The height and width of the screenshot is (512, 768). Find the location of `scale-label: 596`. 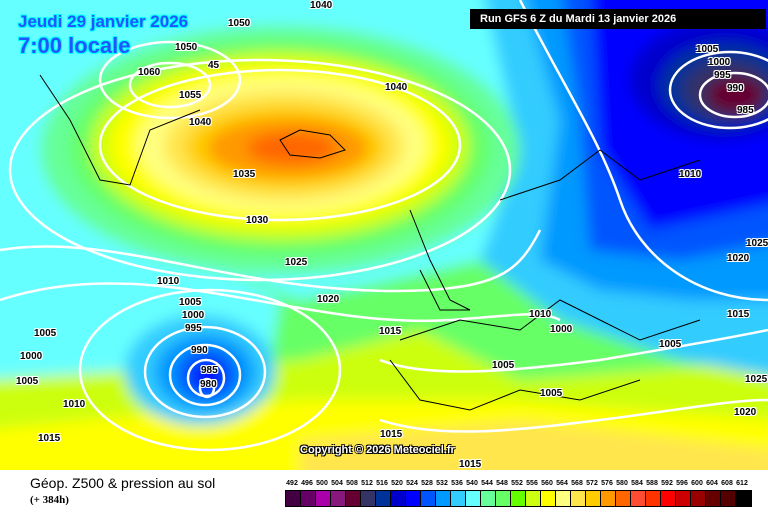

scale-label: 596 is located at coordinates (682, 483).